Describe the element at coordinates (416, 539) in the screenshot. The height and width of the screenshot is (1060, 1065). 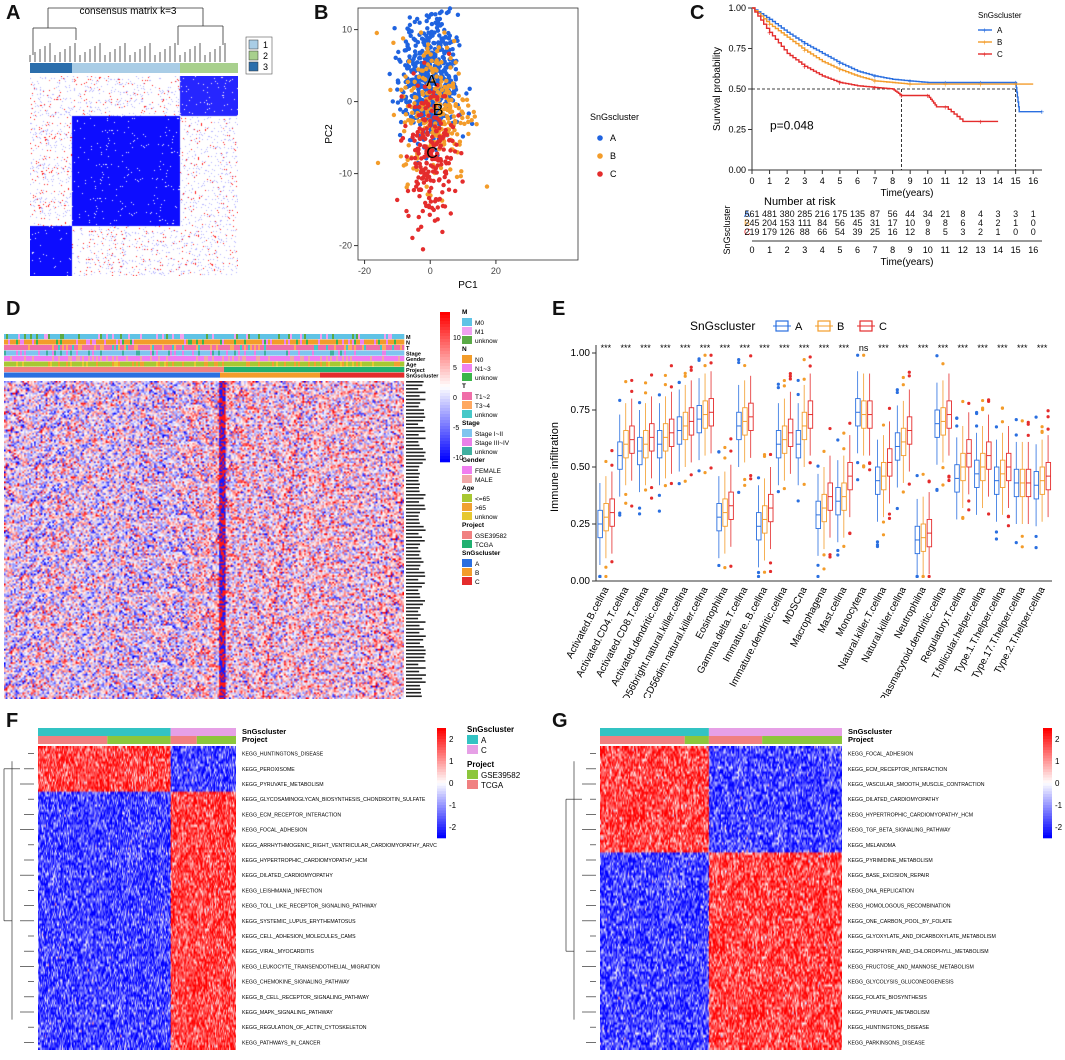
I see `gene-labels` at that location.